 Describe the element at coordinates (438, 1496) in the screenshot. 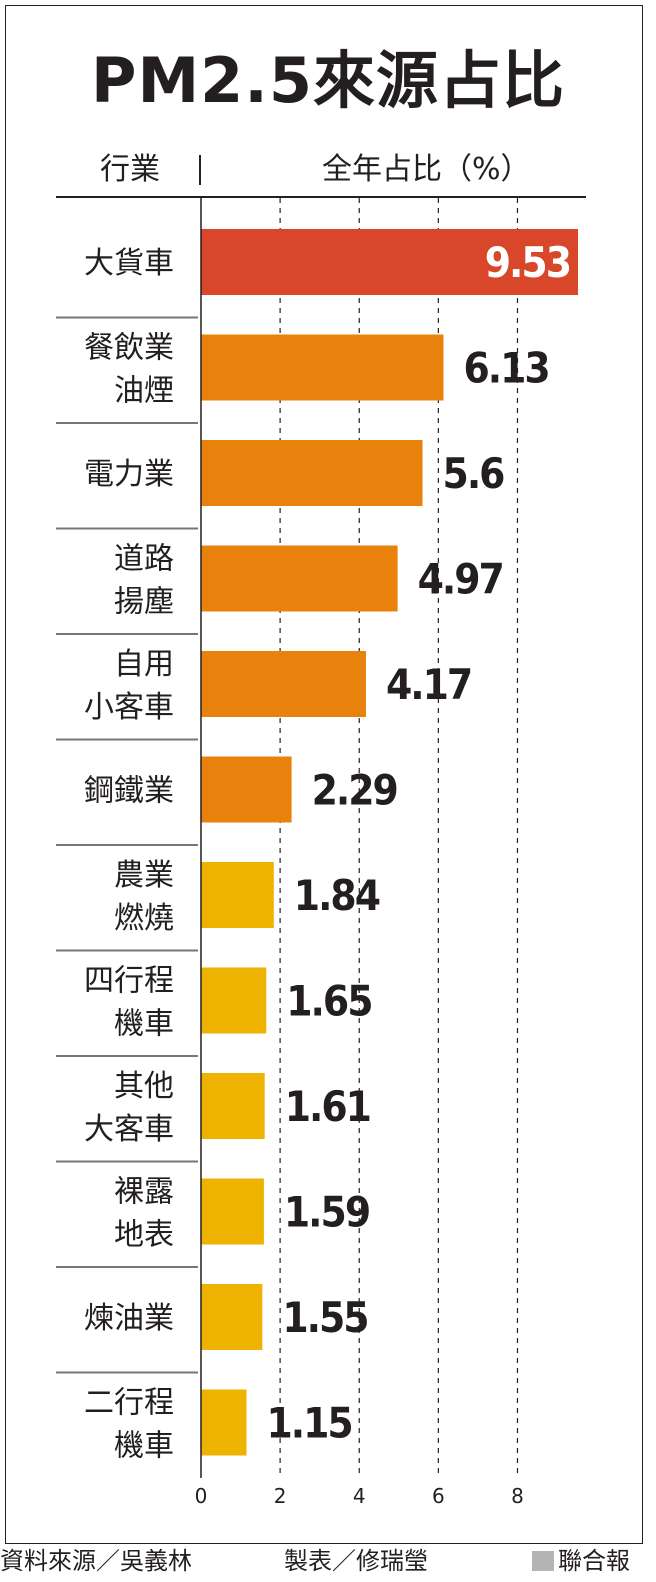

I see `x-tick-label-6: 6` at that location.